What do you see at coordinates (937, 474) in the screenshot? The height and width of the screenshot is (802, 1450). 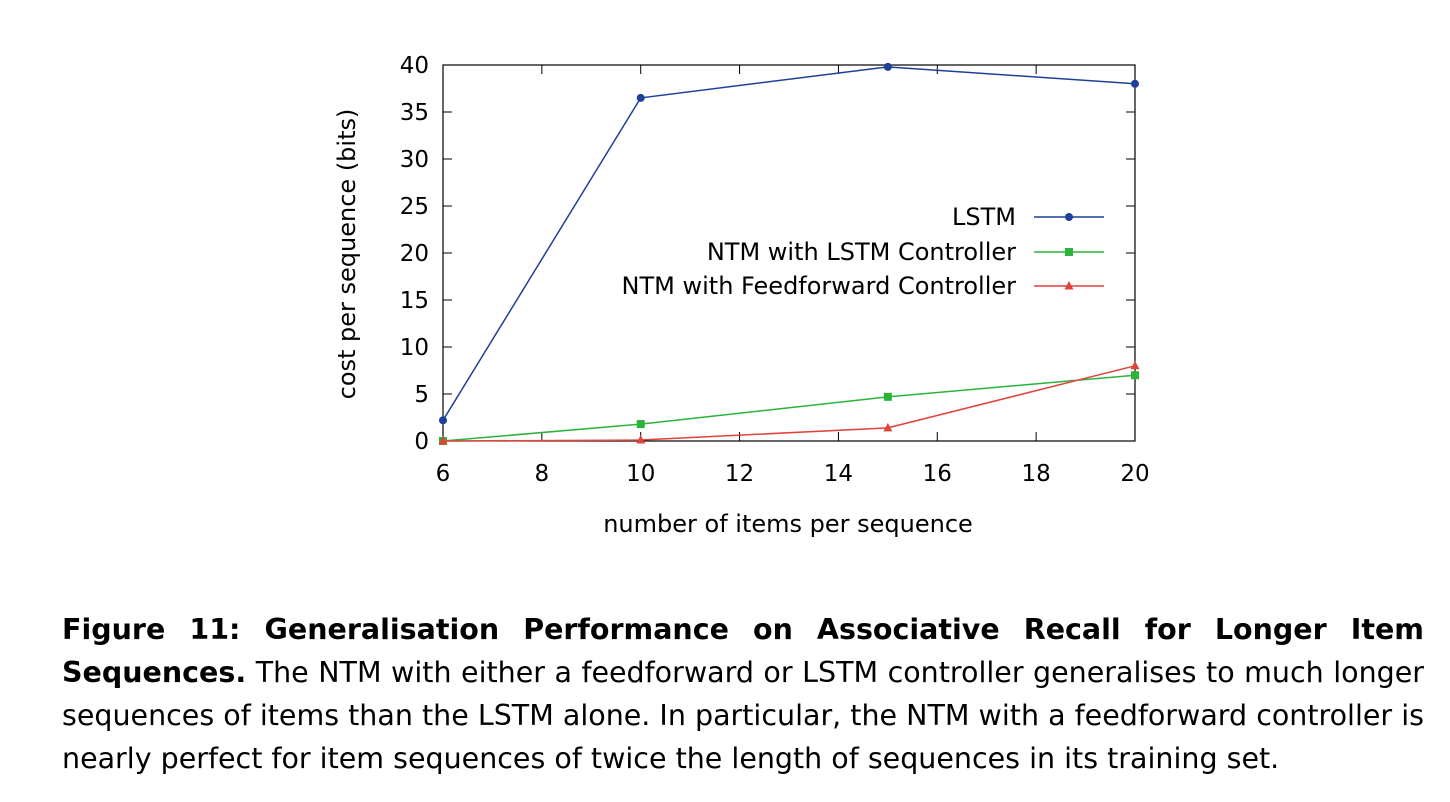 I see `x-tick-label: 16` at bounding box center [937, 474].